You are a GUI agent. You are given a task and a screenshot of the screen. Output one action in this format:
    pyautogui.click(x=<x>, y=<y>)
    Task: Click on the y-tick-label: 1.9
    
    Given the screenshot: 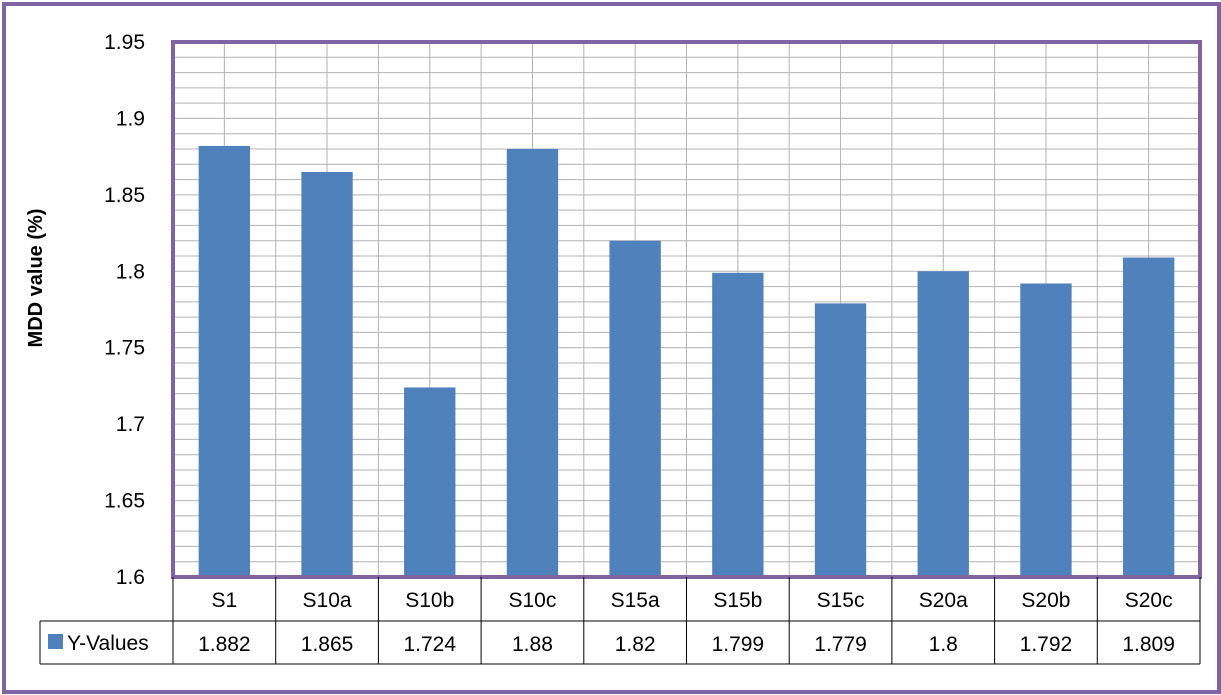 What is the action you would take?
    pyautogui.click(x=130, y=118)
    